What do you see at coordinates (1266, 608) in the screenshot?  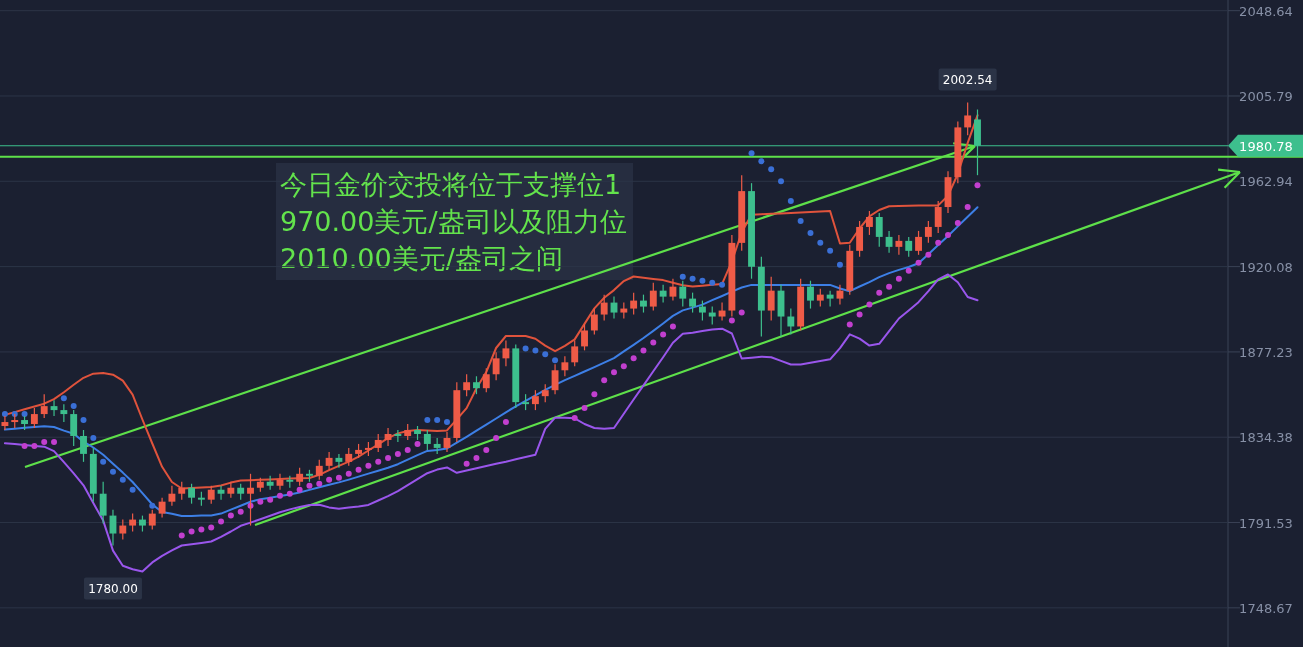 I see `y-tick-label: 1748.67` at bounding box center [1266, 608].